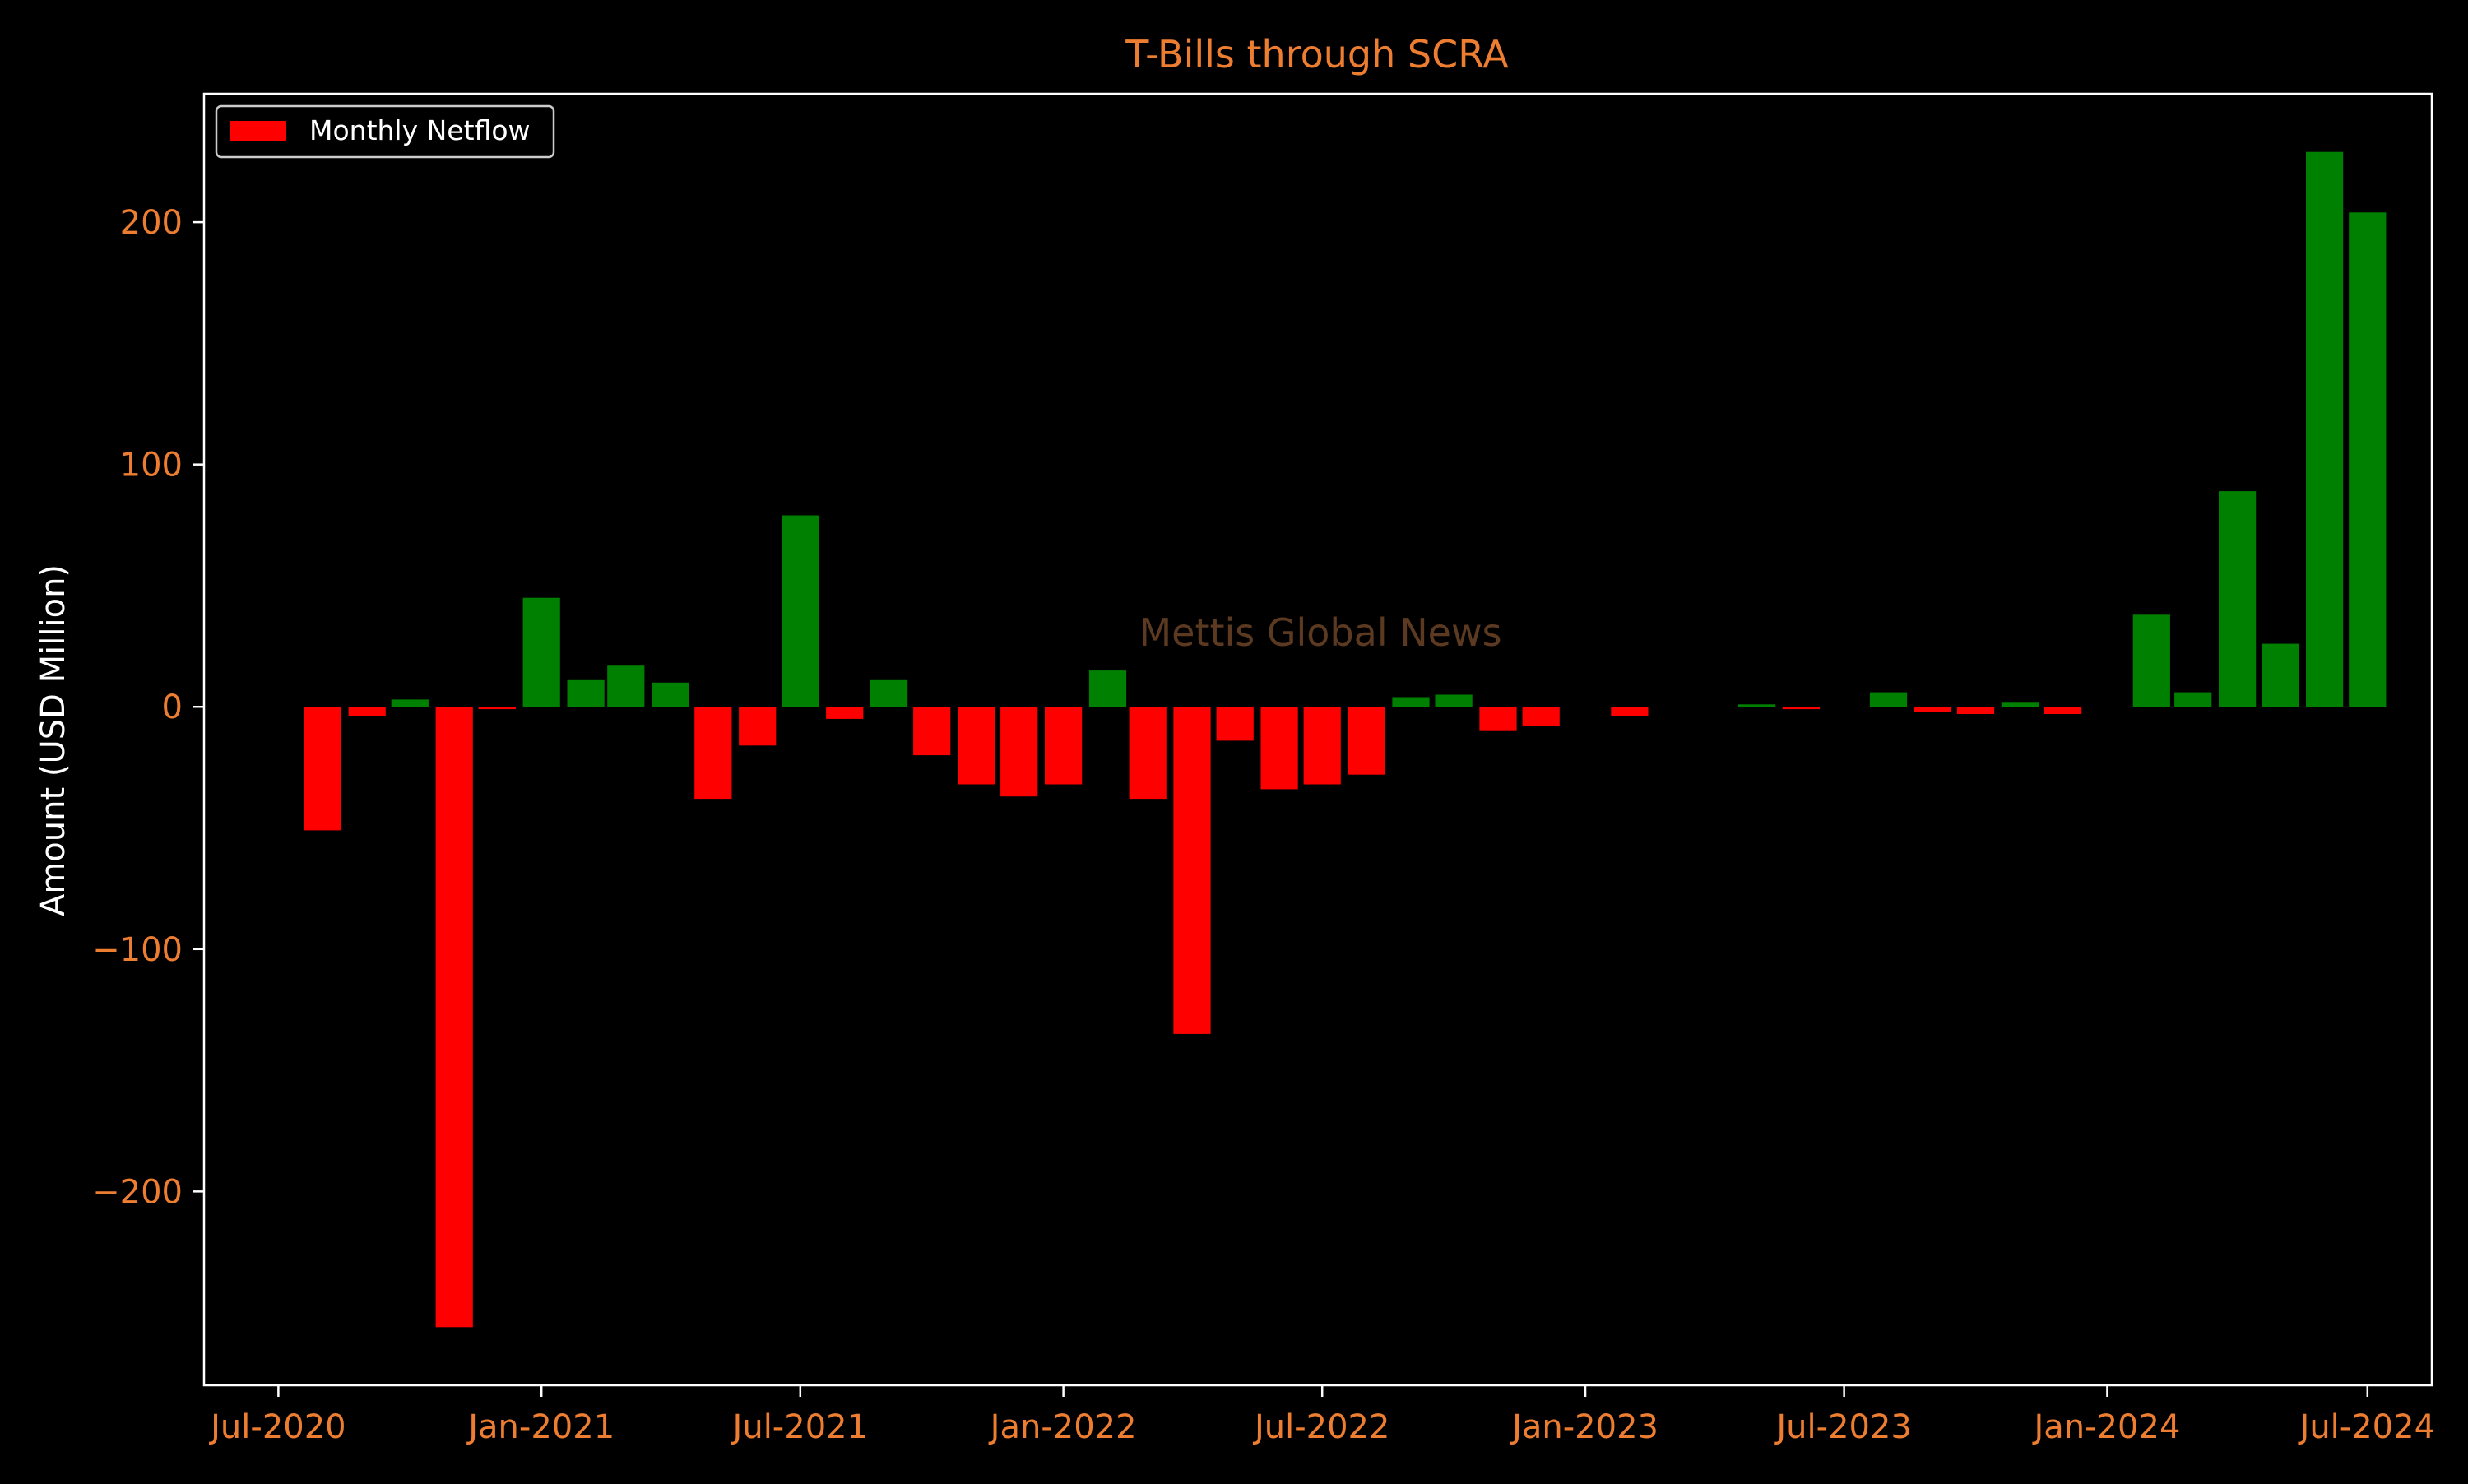 Image resolution: width=2468 pixels, height=1484 pixels. Describe the element at coordinates (53, 740) in the screenshot. I see `y-axis-label: Amount (USD Million)` at that location.